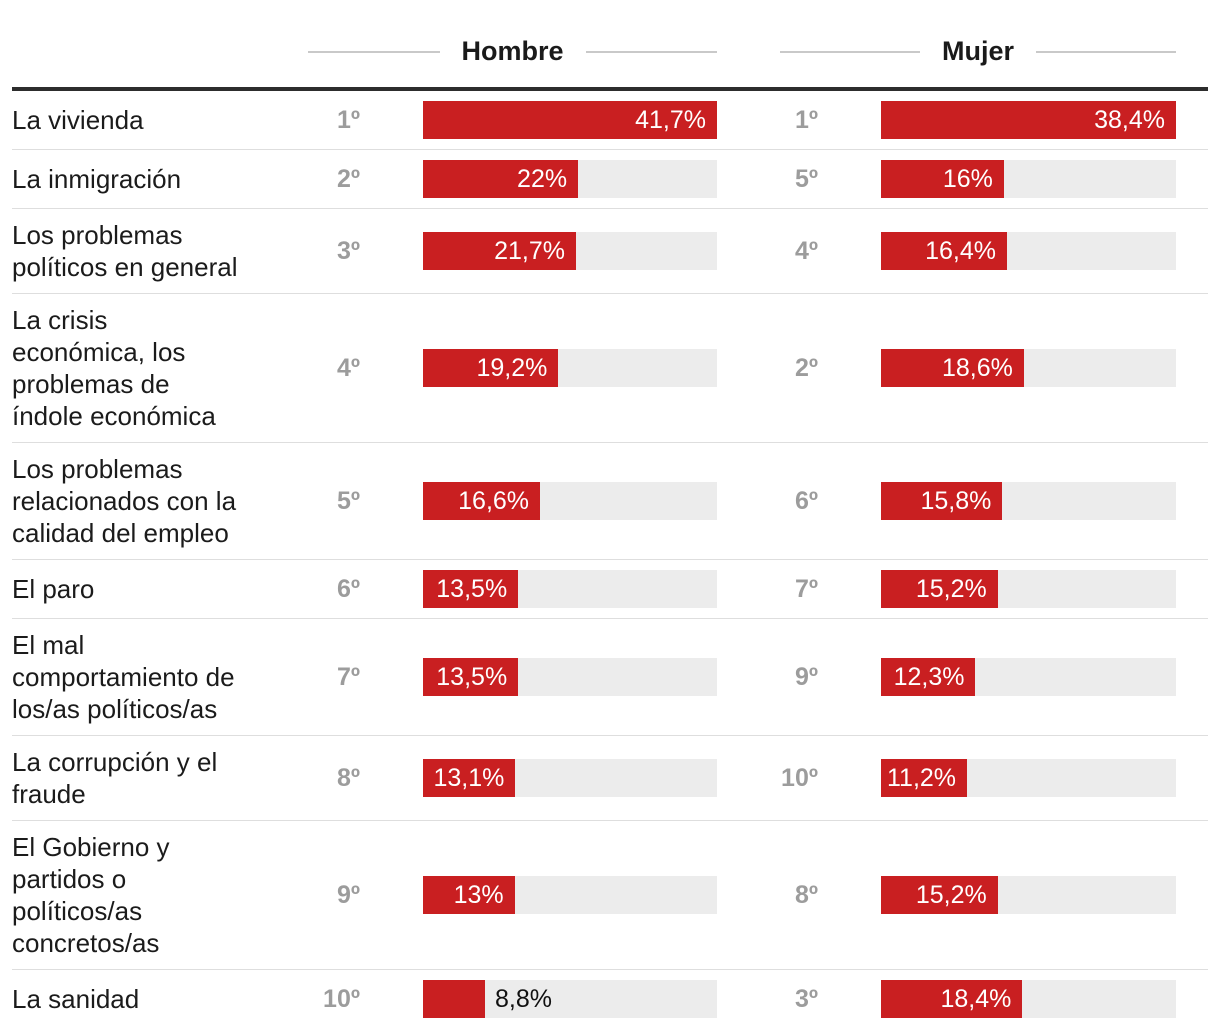 The width and height of the screenshot is (1220, 1034). I want to click on bar-fill-mujer: 18,6%, so click(952, 368).